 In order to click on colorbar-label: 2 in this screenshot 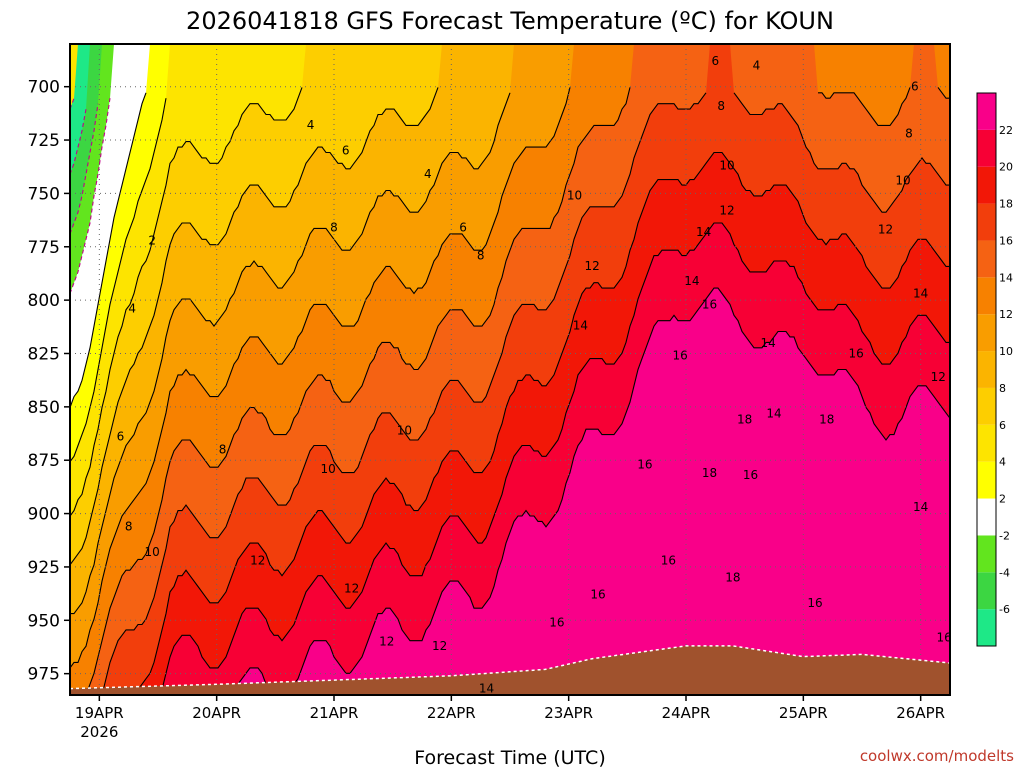, I will do `click(1002, 499)`.